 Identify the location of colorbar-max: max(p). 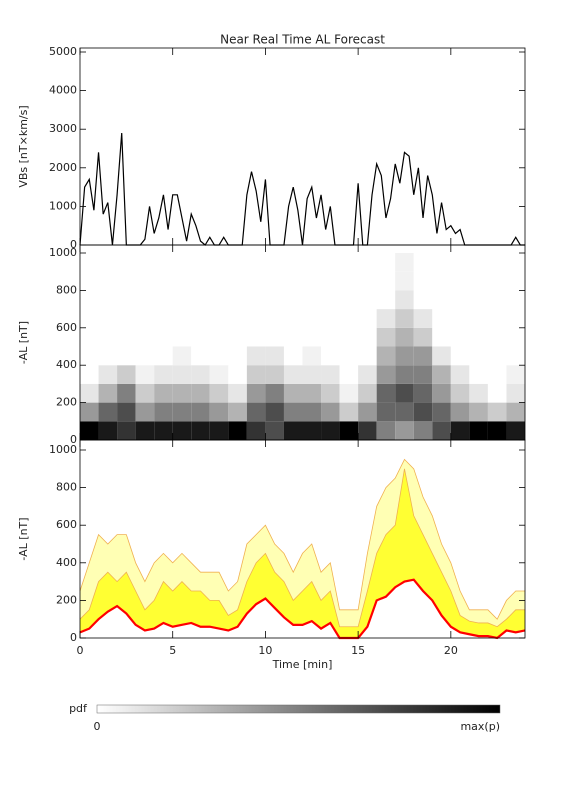
(480, 726).